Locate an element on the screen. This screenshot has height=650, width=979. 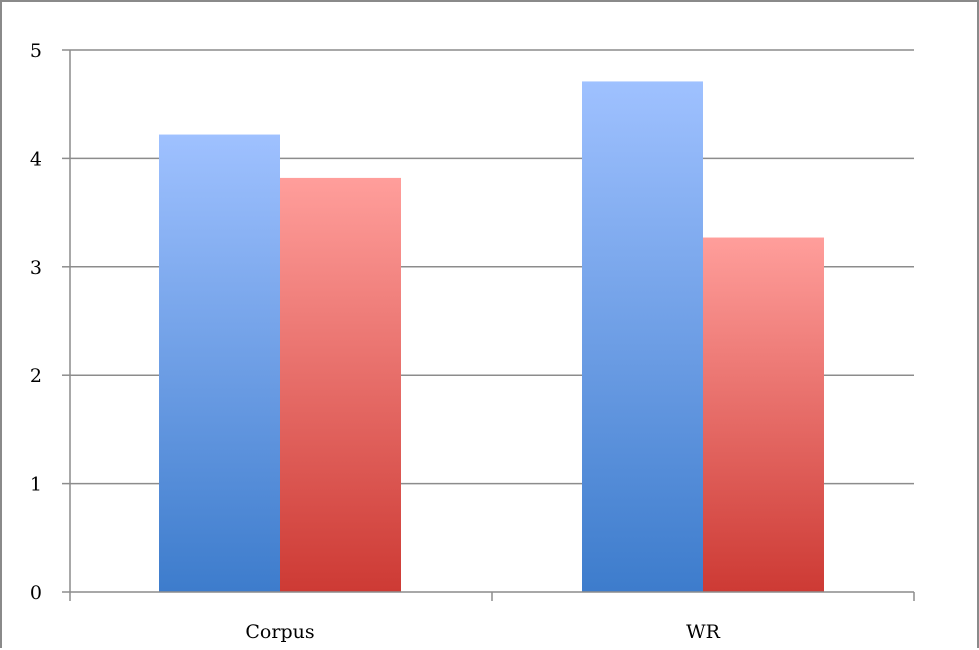
x-tick-label: Corpus is located at coordinates (279, 632).